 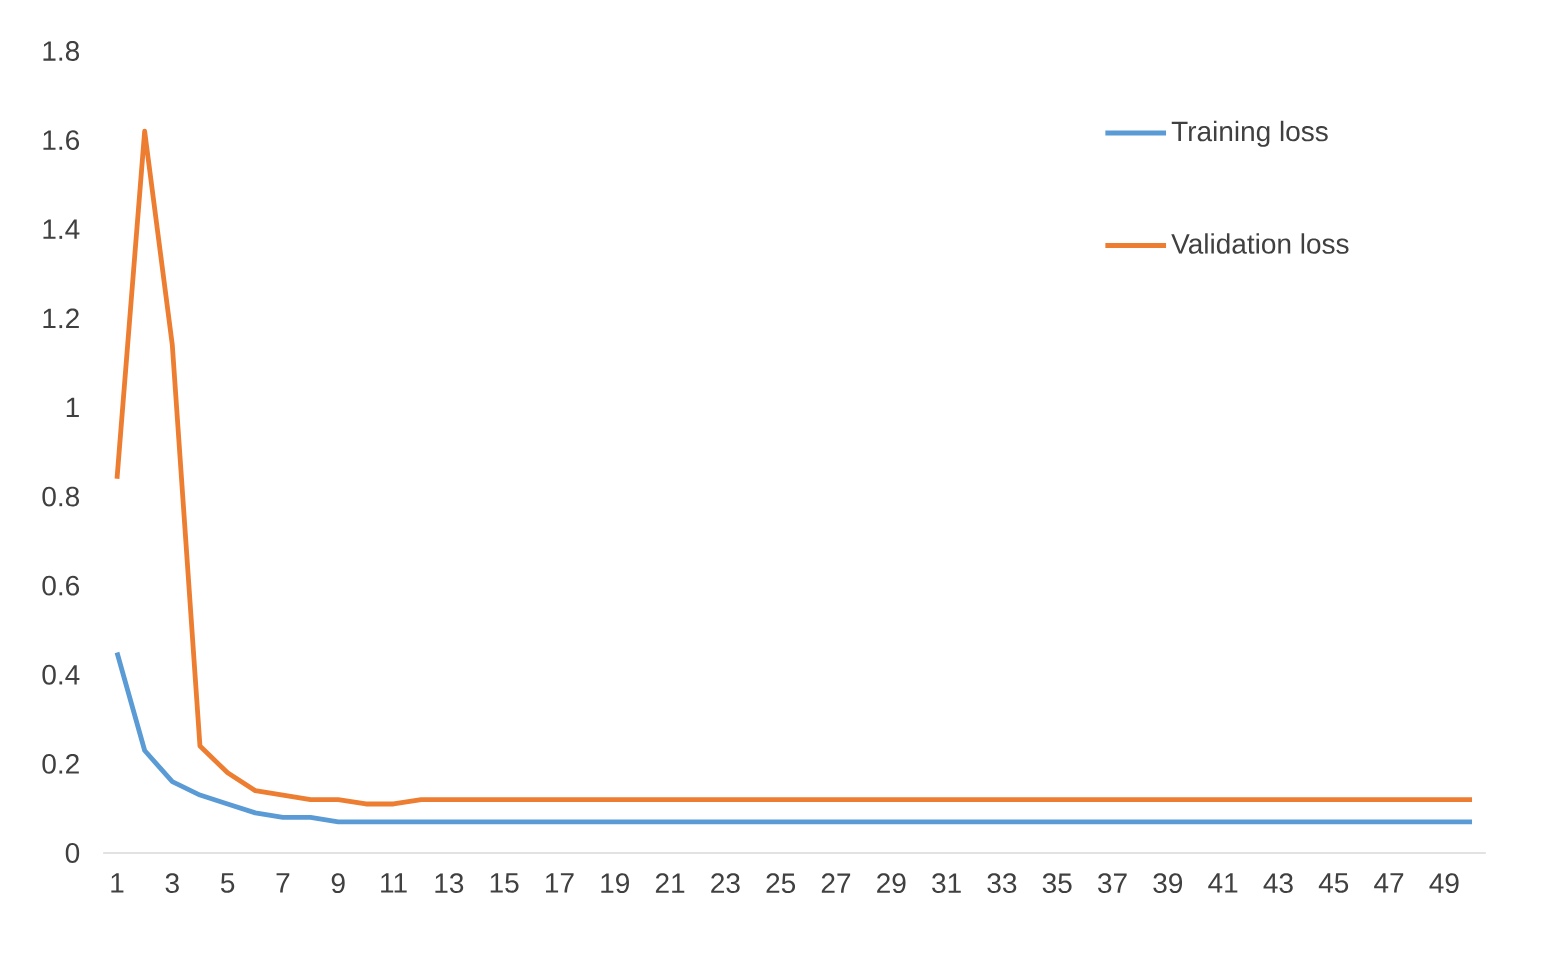 What do you see at coordinates (449, 883) in the screenshot?
I see `x-tick-label: 13` at bounding box center [449, 883].